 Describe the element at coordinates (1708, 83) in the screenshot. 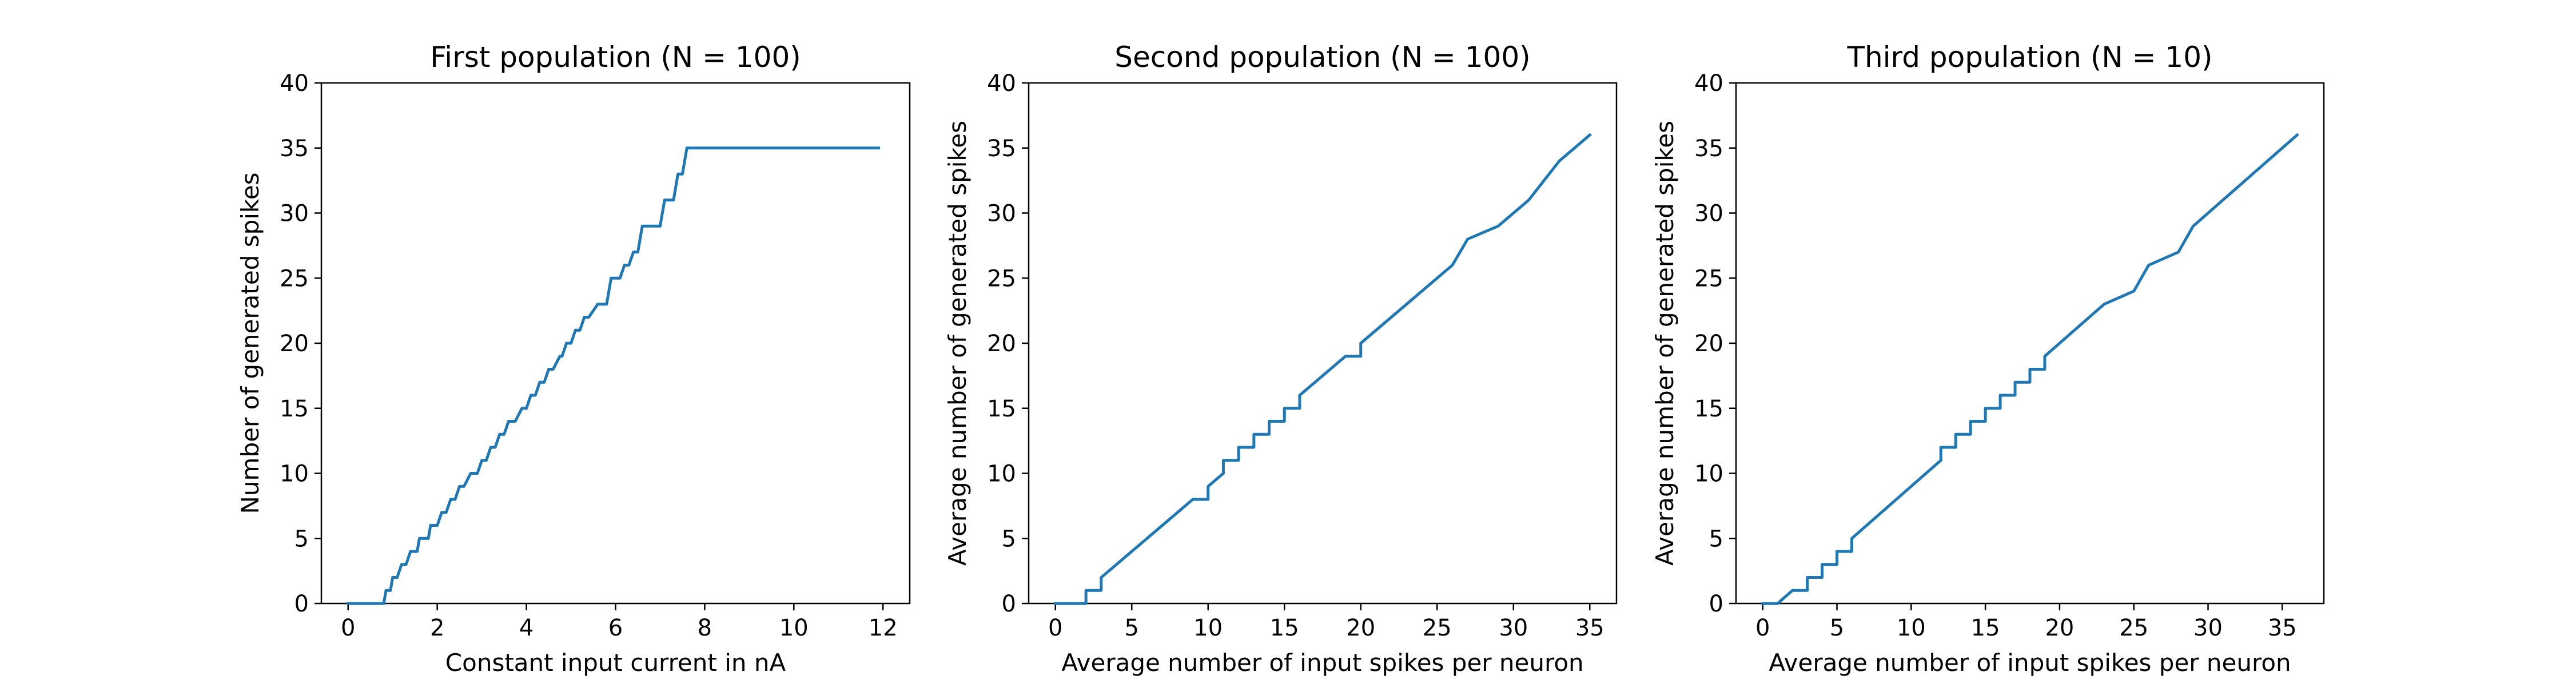

I see `y-tick-label-3: 40` at that location.